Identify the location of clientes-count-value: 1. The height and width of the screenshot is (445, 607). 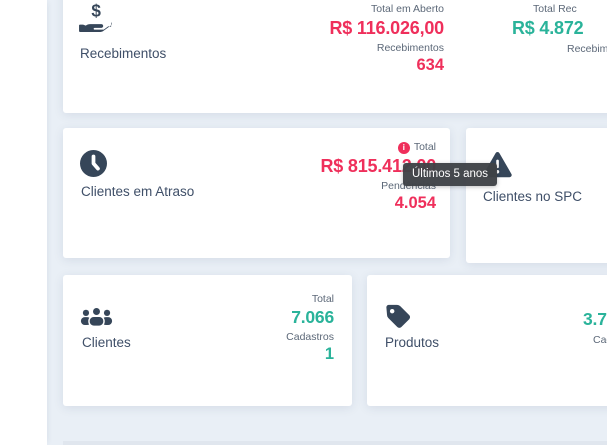
(329, 354).